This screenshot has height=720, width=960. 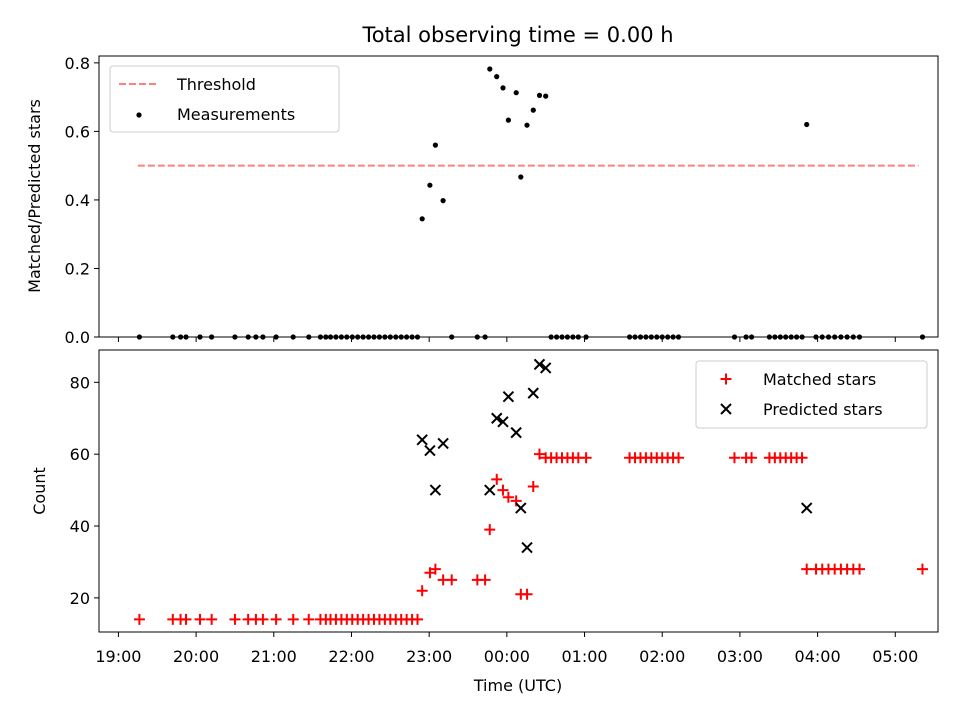 What do you see at coordinates (517, 685) in the screenshot?
I see `bottom-x-axis-label: Time (UTC)` at bounding box center [517, 685].